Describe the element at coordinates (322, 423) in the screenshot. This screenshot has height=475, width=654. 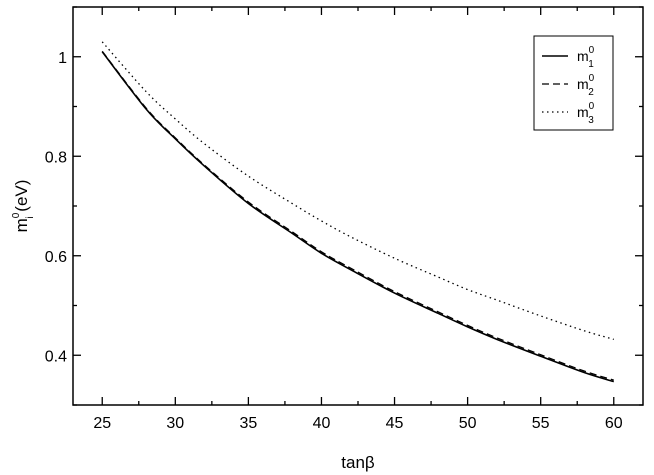
I see `x-tick-label: 40` at that location.